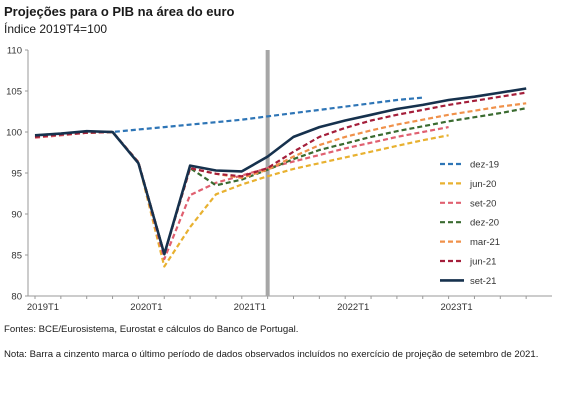 This screenshot has height=403, width=569. I want to click on y-tick-label: 90, so click(16, 215).